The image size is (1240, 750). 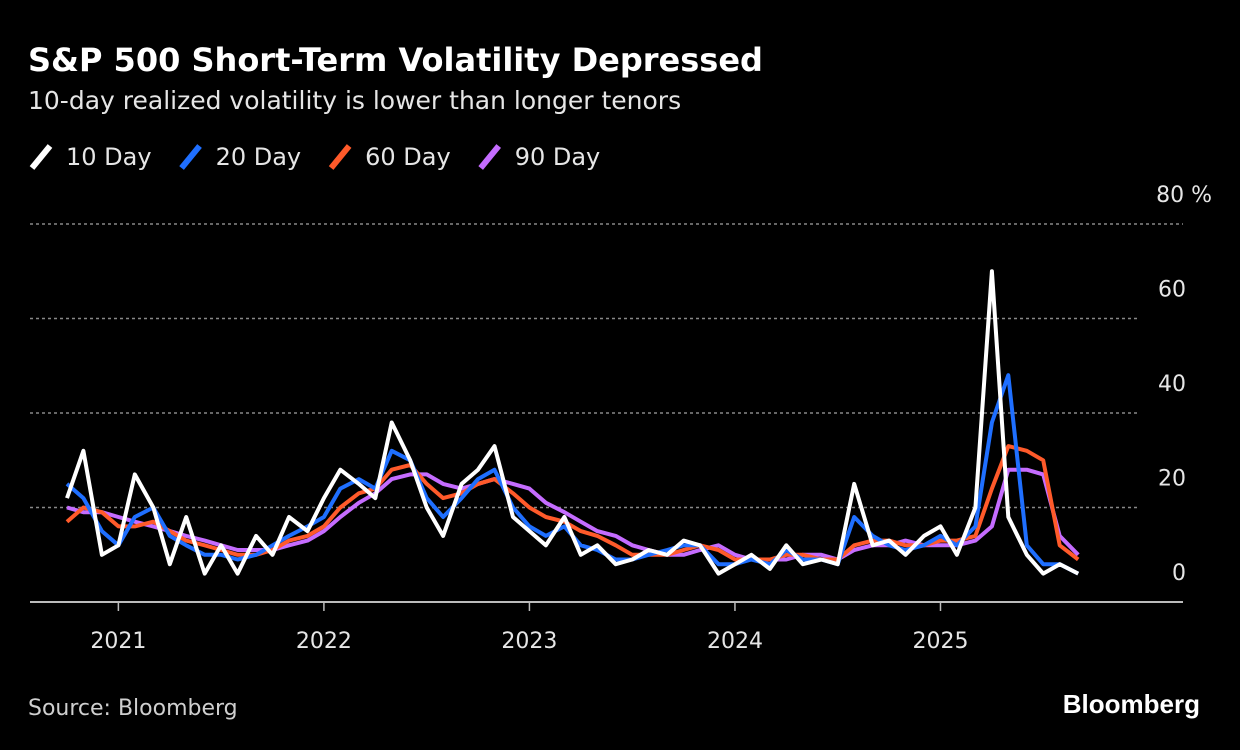 I want to click on source: Source: Bloomberg, so click(x=133, y=708).